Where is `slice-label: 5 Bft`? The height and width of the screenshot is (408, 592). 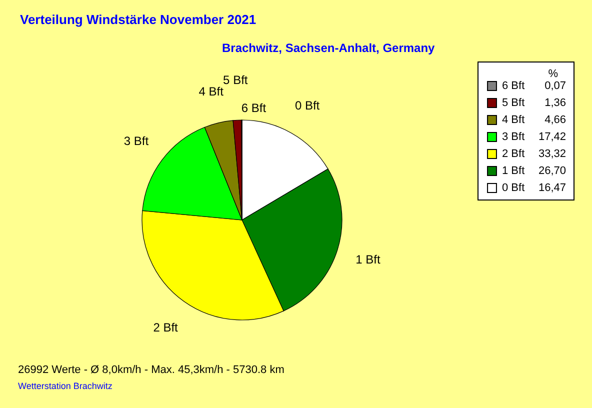 slice-label: 5 Bft is located at coordinates (235, 80).